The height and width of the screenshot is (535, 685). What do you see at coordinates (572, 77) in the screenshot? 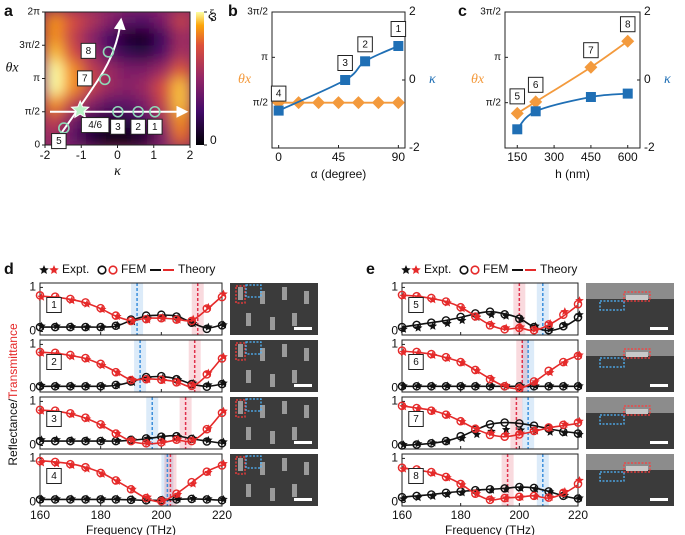
I see `series-line` at bounding box center [572, 77].